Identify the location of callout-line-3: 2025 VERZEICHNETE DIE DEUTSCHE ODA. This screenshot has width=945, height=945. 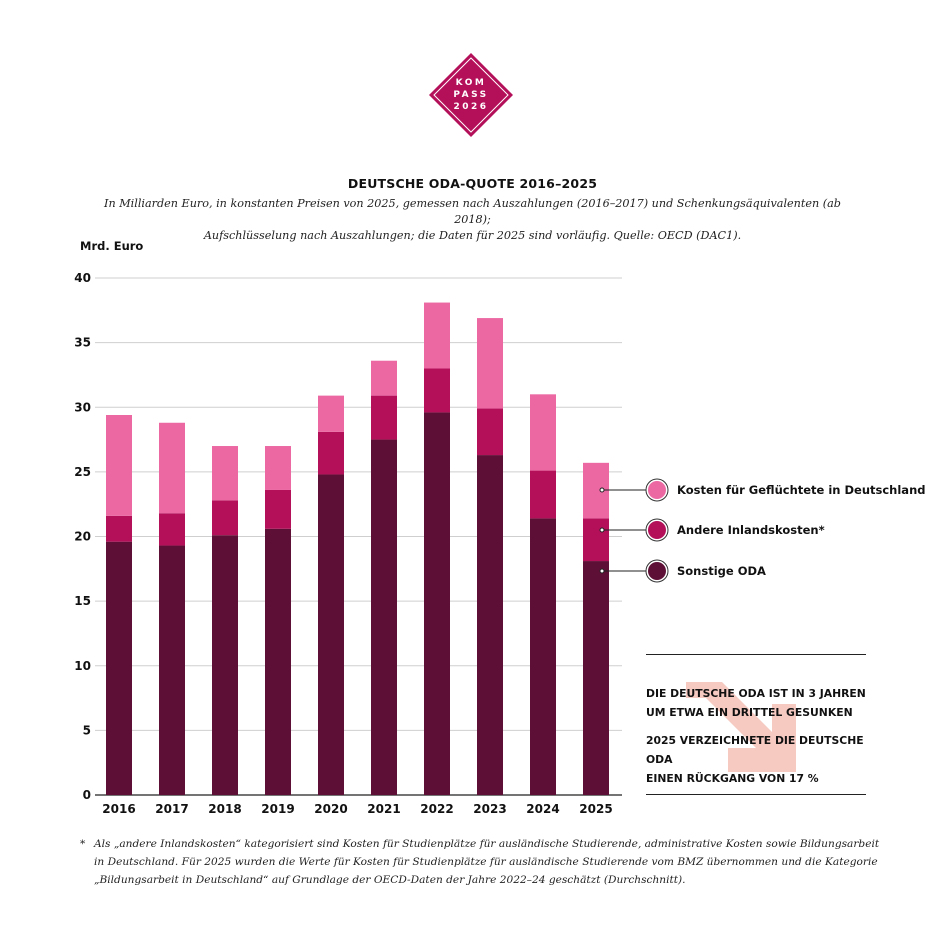
(755, 750).